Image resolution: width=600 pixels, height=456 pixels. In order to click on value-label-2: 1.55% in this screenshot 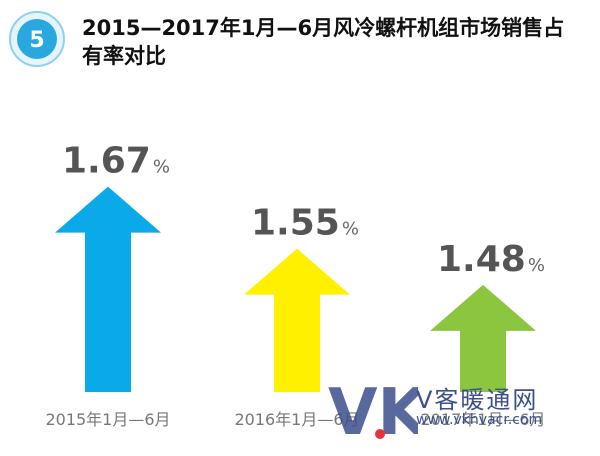, I will do `click(305, 223)`.